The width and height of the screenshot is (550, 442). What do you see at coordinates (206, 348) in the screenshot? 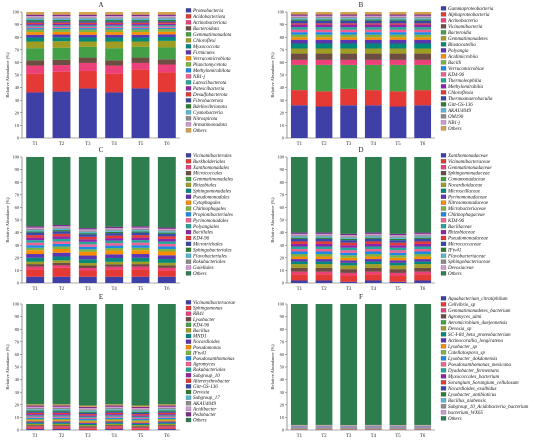
I see `legend-entry: Pseudomonas` at bounding box center [206, 348].